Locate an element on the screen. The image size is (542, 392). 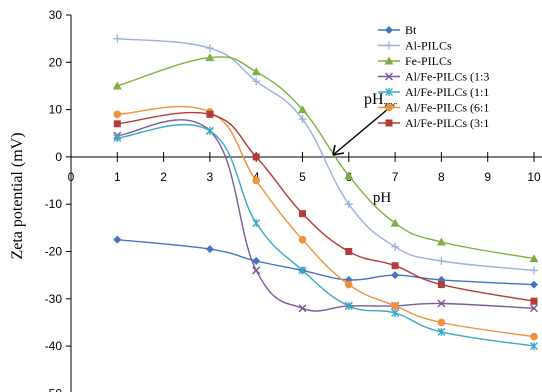
x-tick-label: 7 is located at coordinates (395, 177).